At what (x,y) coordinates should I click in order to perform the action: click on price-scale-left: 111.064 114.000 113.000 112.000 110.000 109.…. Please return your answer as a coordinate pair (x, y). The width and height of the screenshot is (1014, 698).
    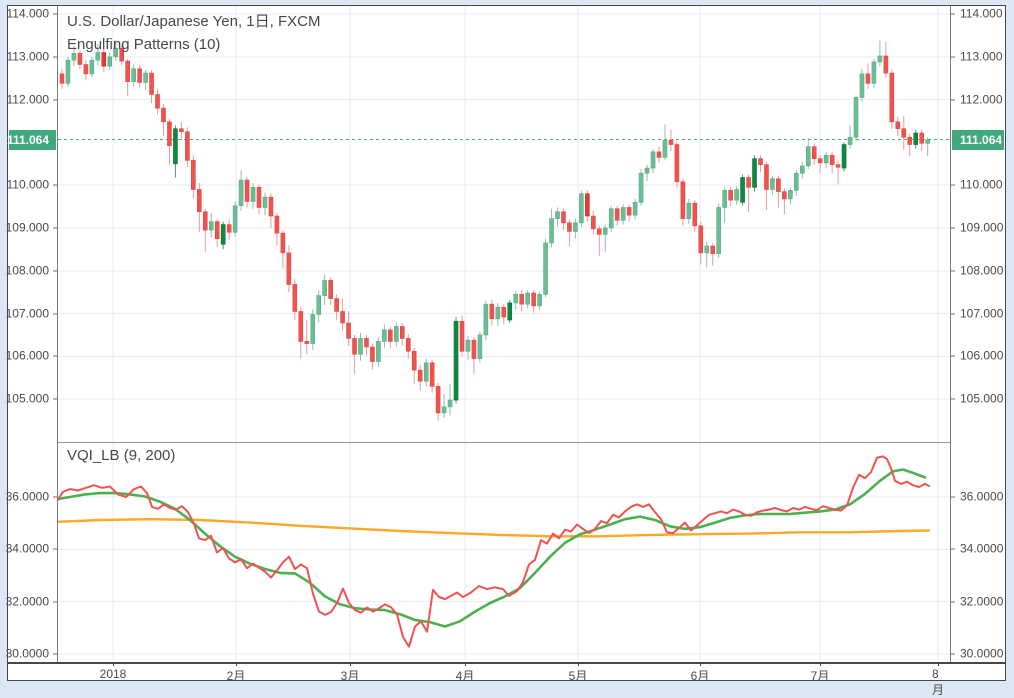
    Looking at the image, I should click on (31, 334).